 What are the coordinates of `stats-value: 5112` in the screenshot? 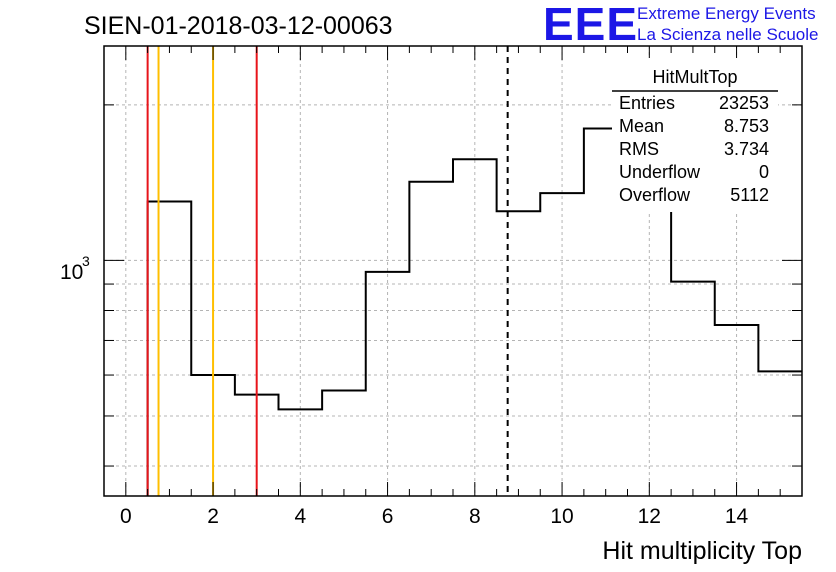 It's located at (749, 195).